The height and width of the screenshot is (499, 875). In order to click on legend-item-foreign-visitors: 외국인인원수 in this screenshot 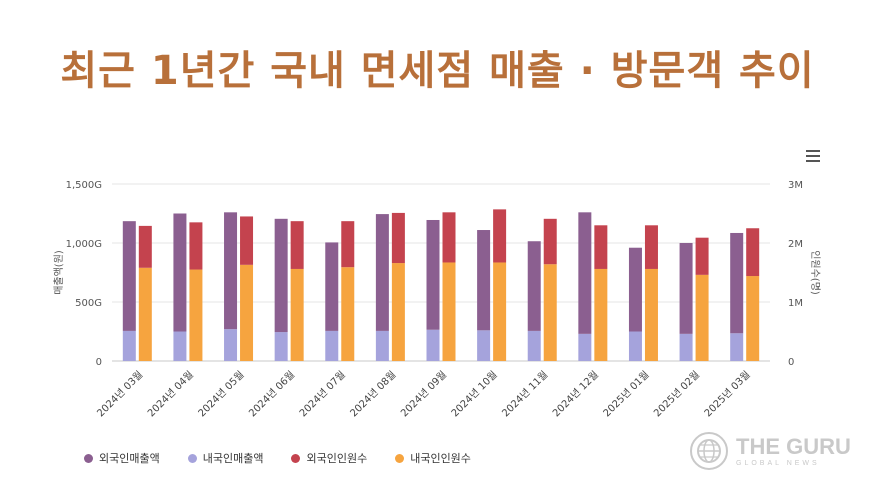, I will do `click(329, 458)`.